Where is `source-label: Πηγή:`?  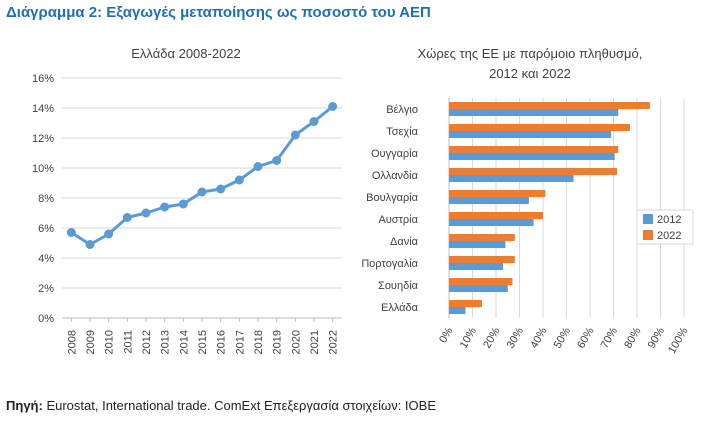 source-label: Πηγή: is located at coordinates (24, 405).